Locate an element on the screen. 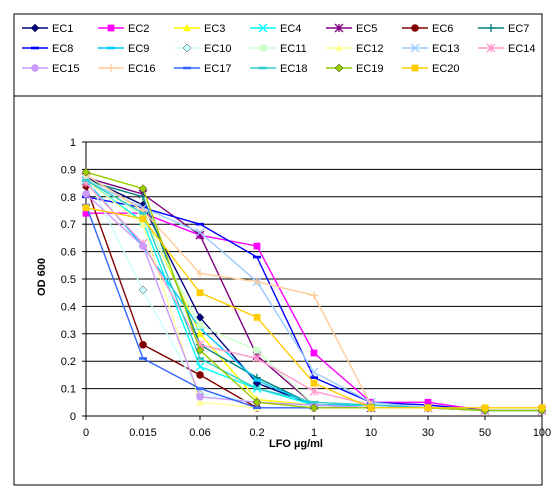 The width and height of the screenshot is (555, 496). x-tick-label: 50 is located at coordinates (485, 433).